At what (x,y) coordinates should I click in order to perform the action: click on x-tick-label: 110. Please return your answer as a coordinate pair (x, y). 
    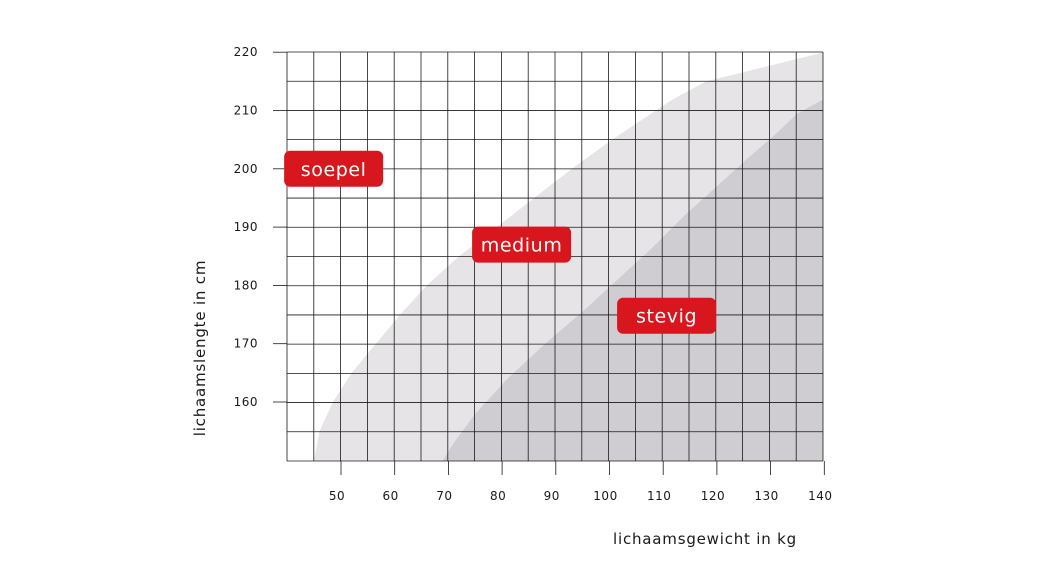
    Looking at the image, I should click on (659, 496).